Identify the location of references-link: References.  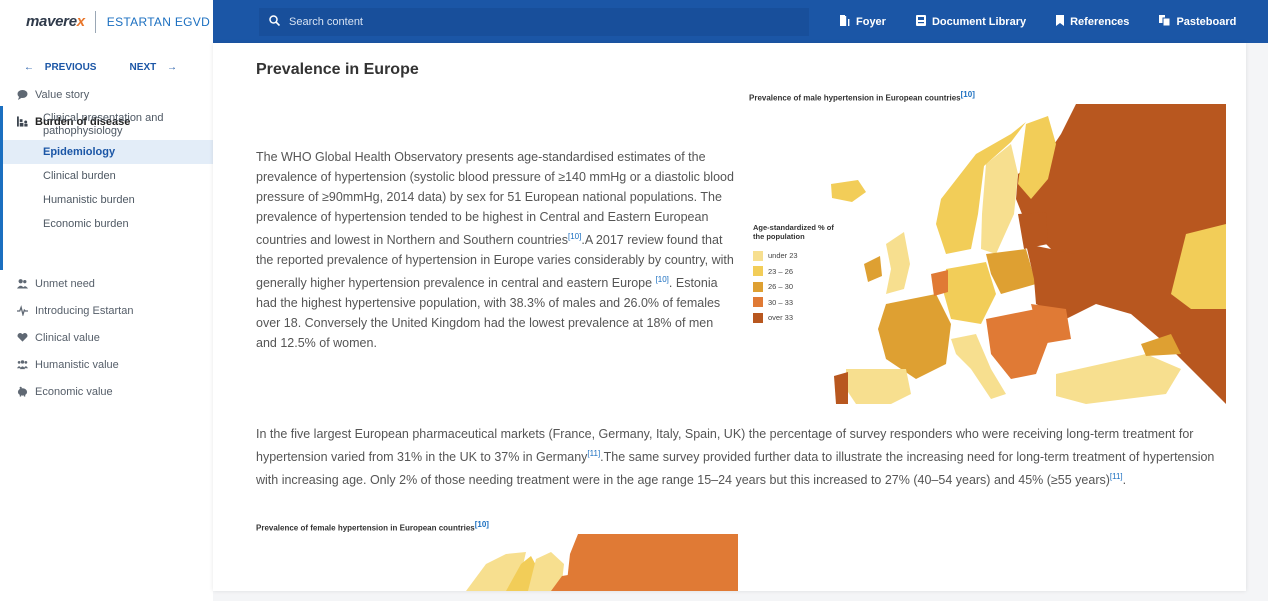
(1093, 21).